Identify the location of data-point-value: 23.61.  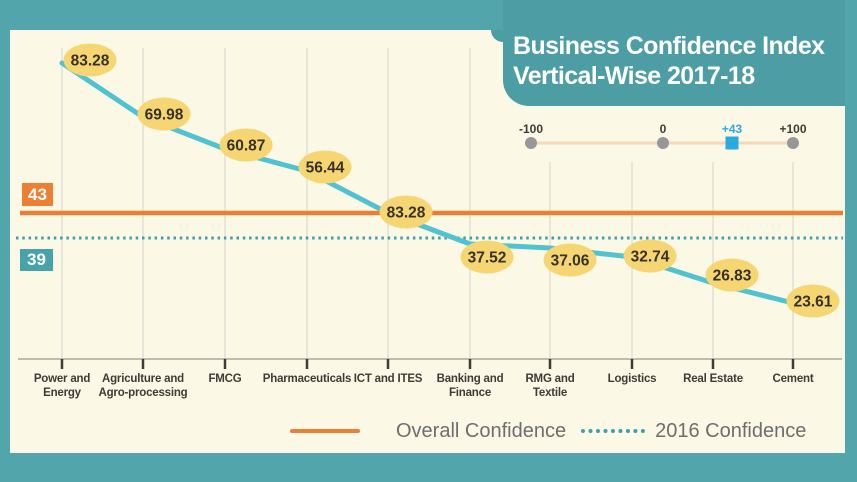
(813, 302).